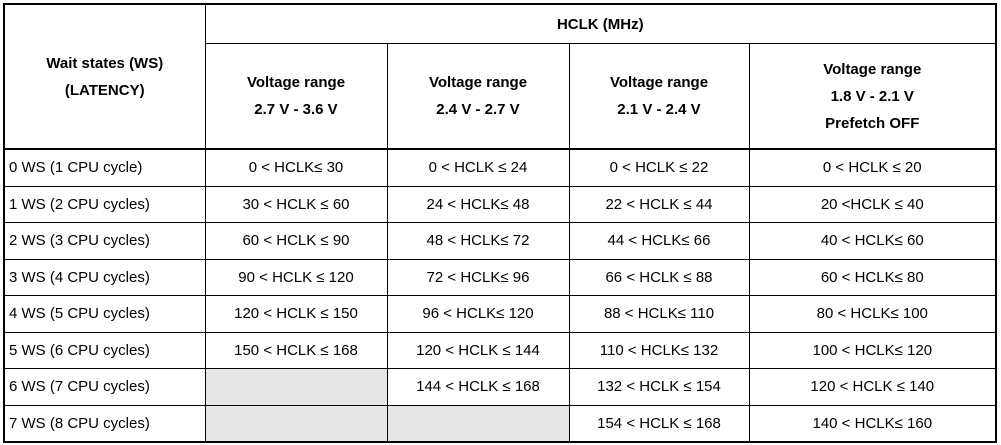 The image size is (1001, 445). What do you see at coordinates (296, 241) in the screenshot?
I see `table-cell: 60 < HCLK ≤ 90` at bounding box center [296, 241].